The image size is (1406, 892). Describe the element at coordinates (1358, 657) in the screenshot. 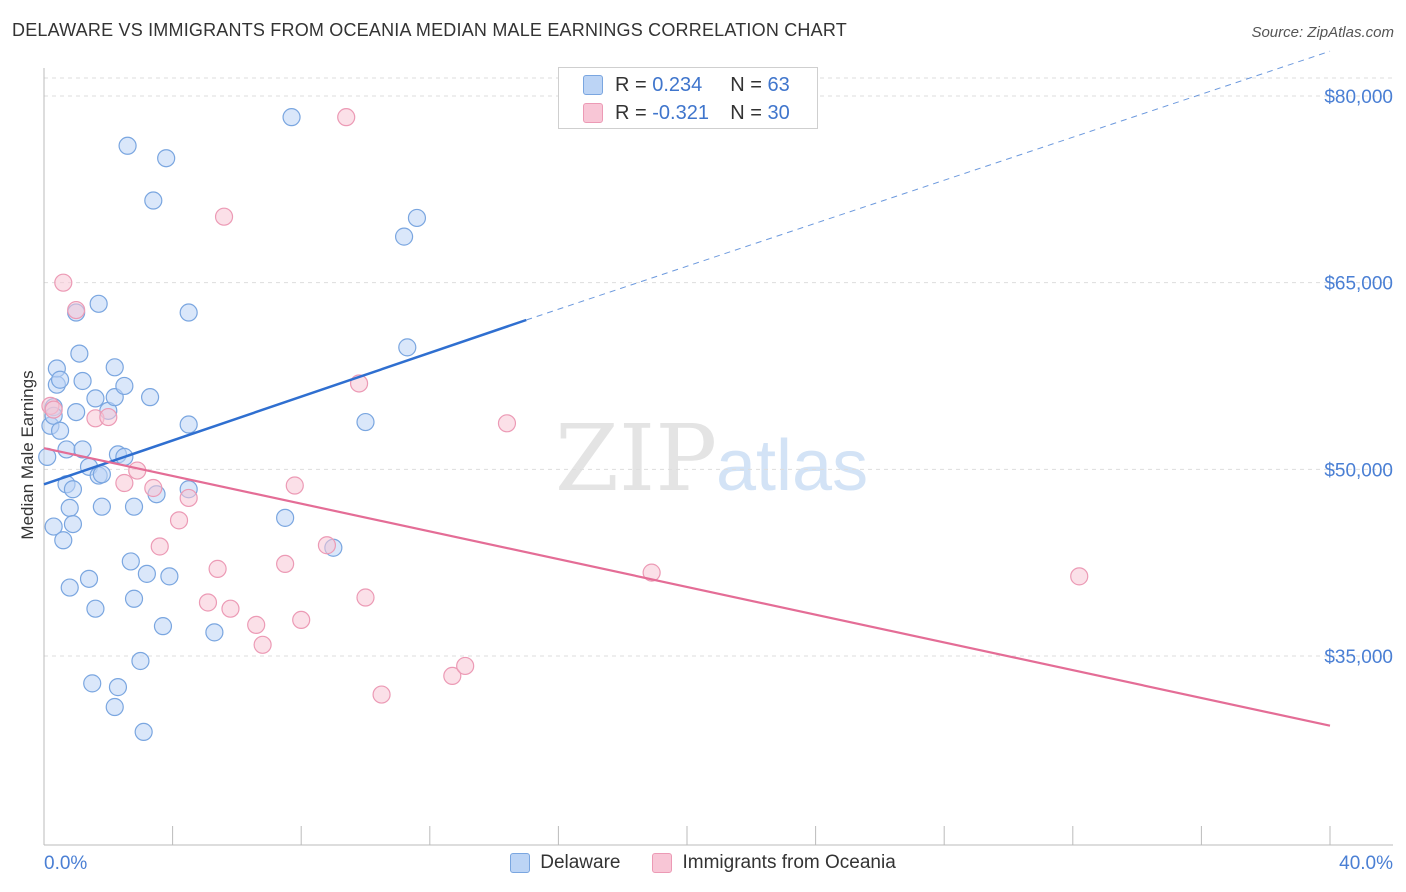

I see `y-tick-label: $35,000` at that location.